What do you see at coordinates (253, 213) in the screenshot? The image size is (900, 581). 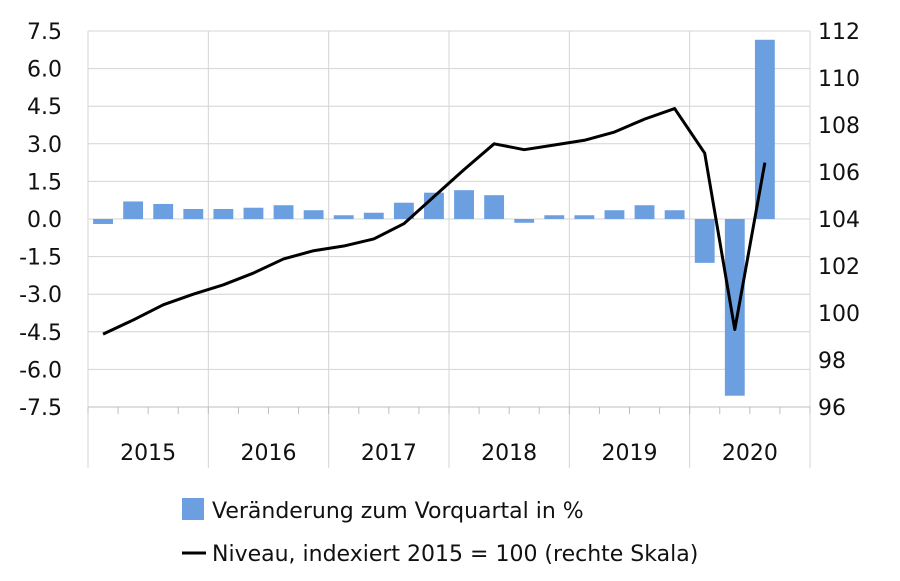 I see `bar-2016Q2` at bounding box center [253, 213].